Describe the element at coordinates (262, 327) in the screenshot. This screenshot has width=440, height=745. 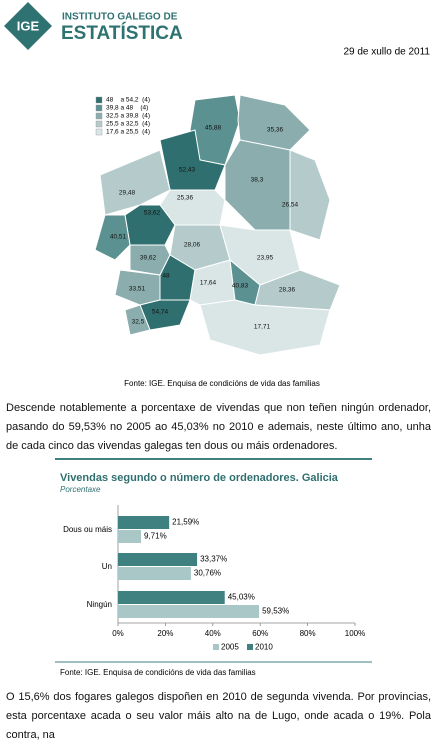
I see `region-label: 17,71` at that location.